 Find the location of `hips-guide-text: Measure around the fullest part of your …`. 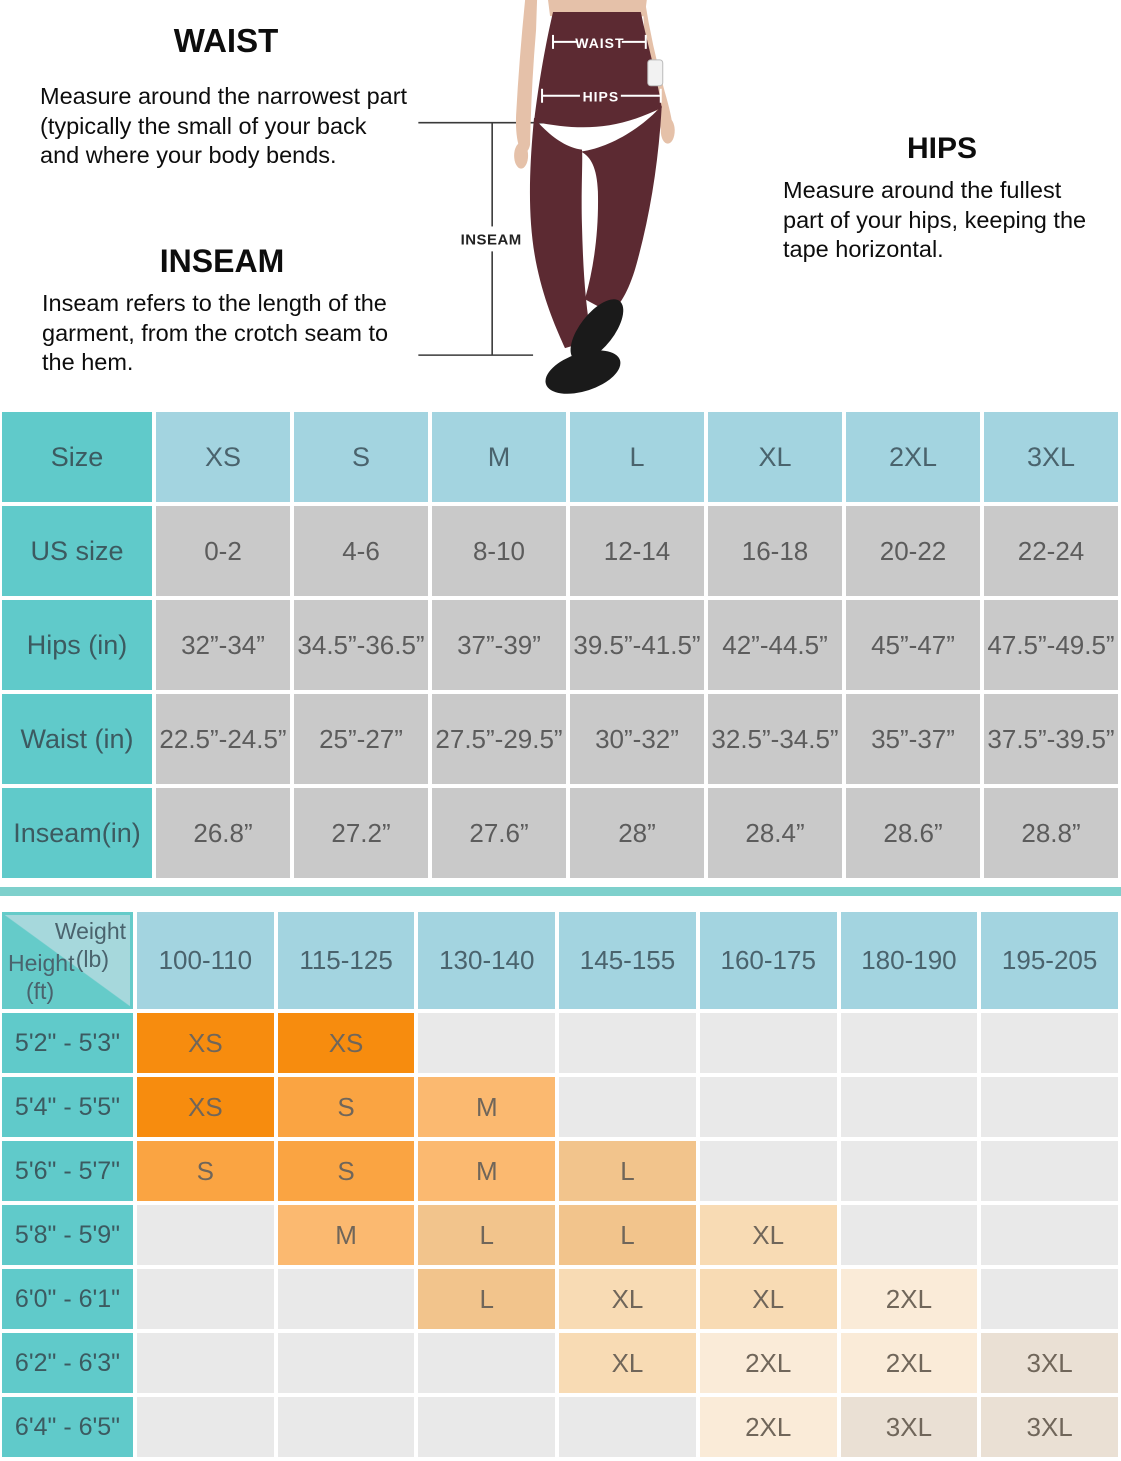

hips-guide-text: Measure around the fullest part of your … is located at coordinates (935, 219).